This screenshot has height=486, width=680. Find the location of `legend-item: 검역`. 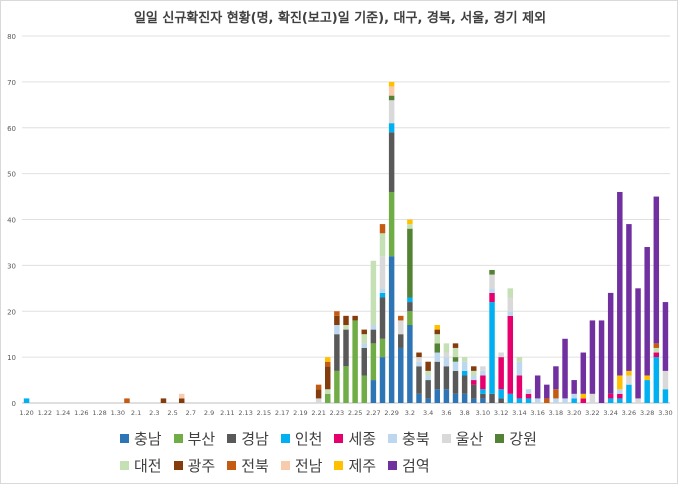

legend-item: 검역 is located at coordinates (409, 465).